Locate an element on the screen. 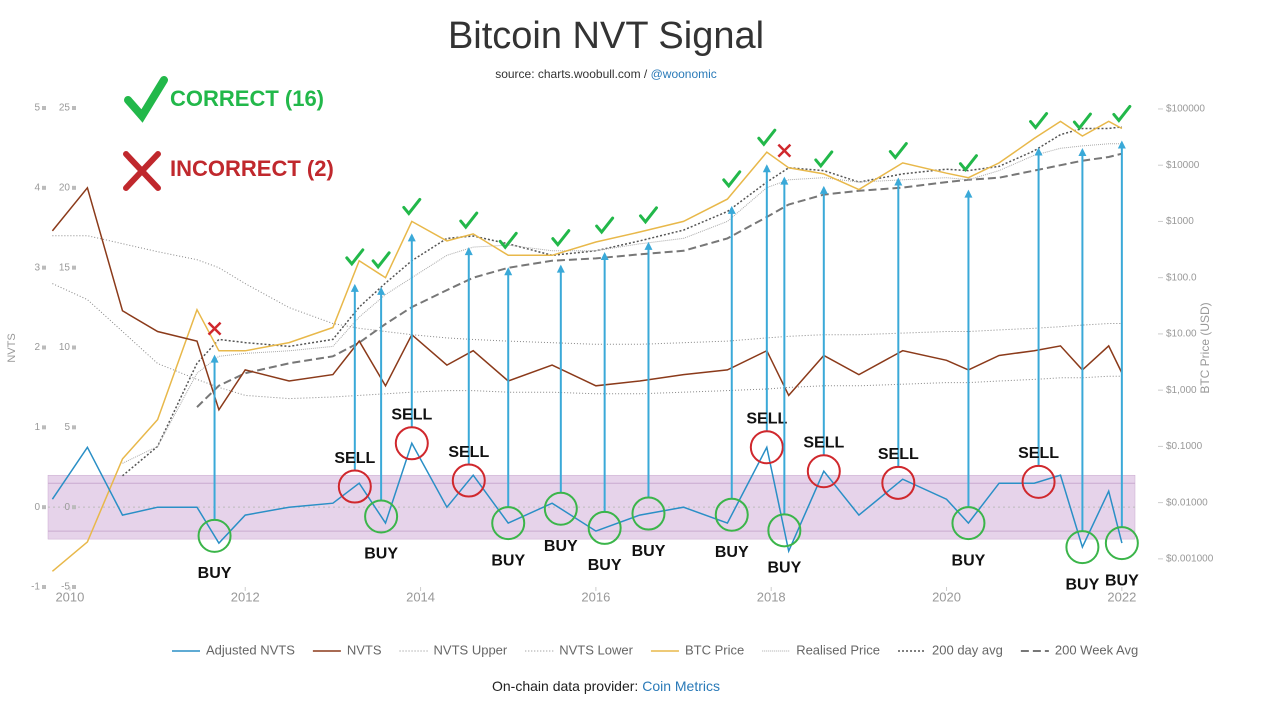  y2-axis-label: BTC Price (USD) is located at coordinates (1205, 347).